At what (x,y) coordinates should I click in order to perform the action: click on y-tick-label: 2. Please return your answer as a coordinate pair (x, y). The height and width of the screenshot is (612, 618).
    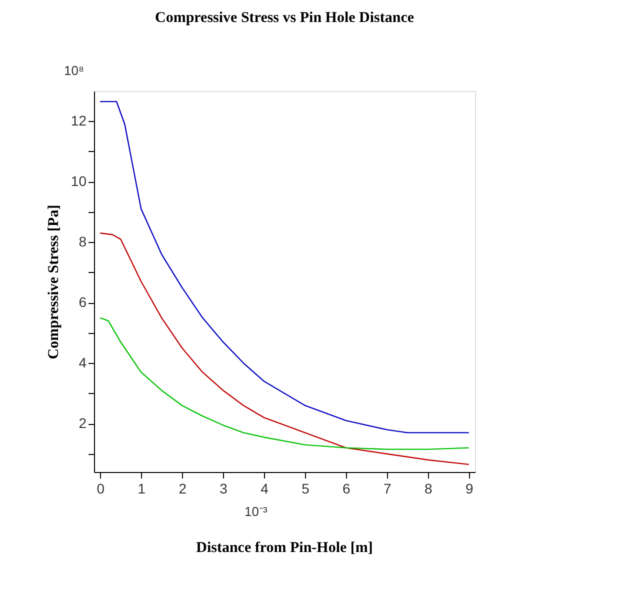
    Looking at the image, I should click on (82, 423).